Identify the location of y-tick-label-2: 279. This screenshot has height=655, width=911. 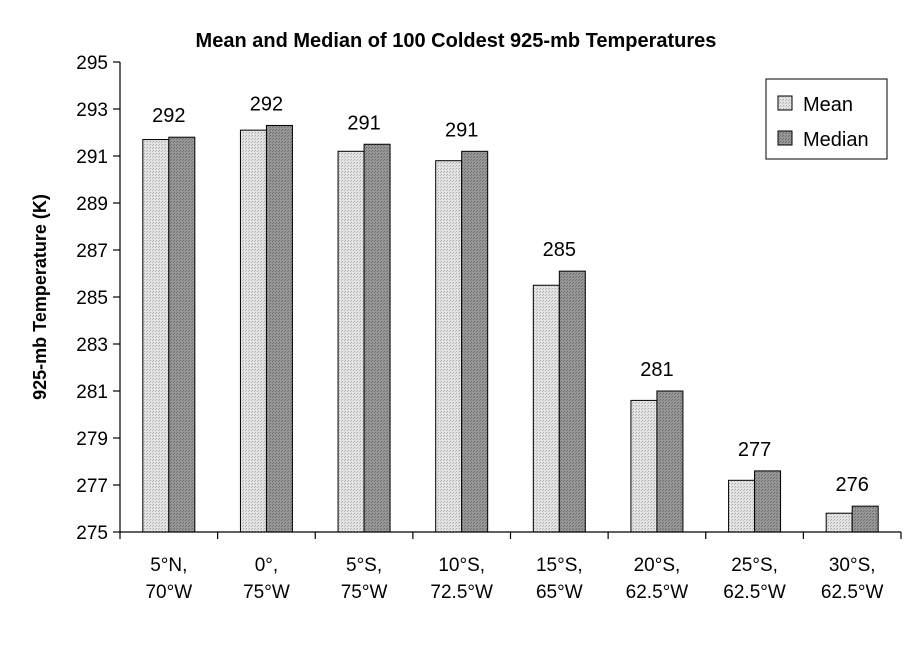
(92, 439).